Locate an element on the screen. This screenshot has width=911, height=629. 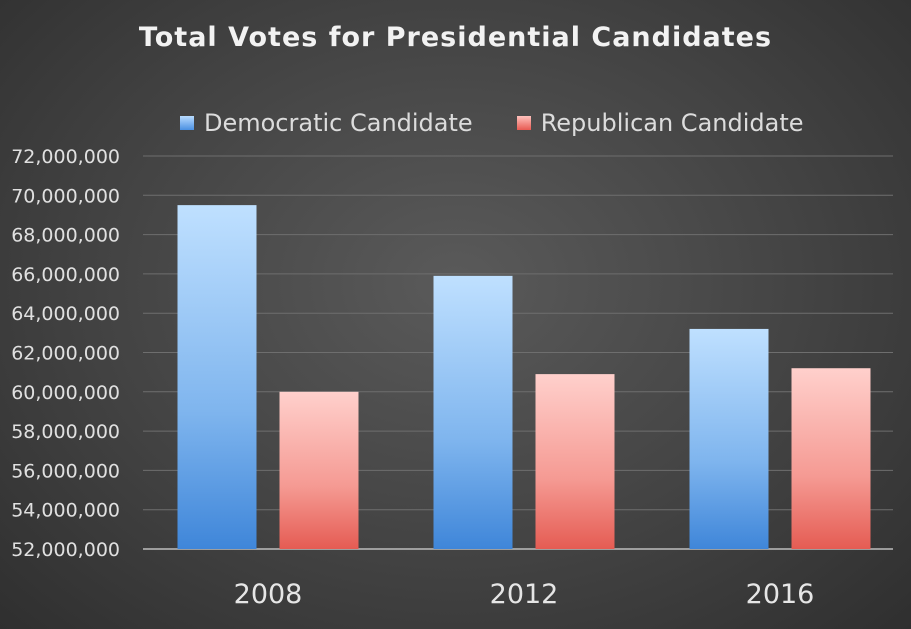
legend-label-democratic: Democratic Candidate is located at coordinates (338, 123).